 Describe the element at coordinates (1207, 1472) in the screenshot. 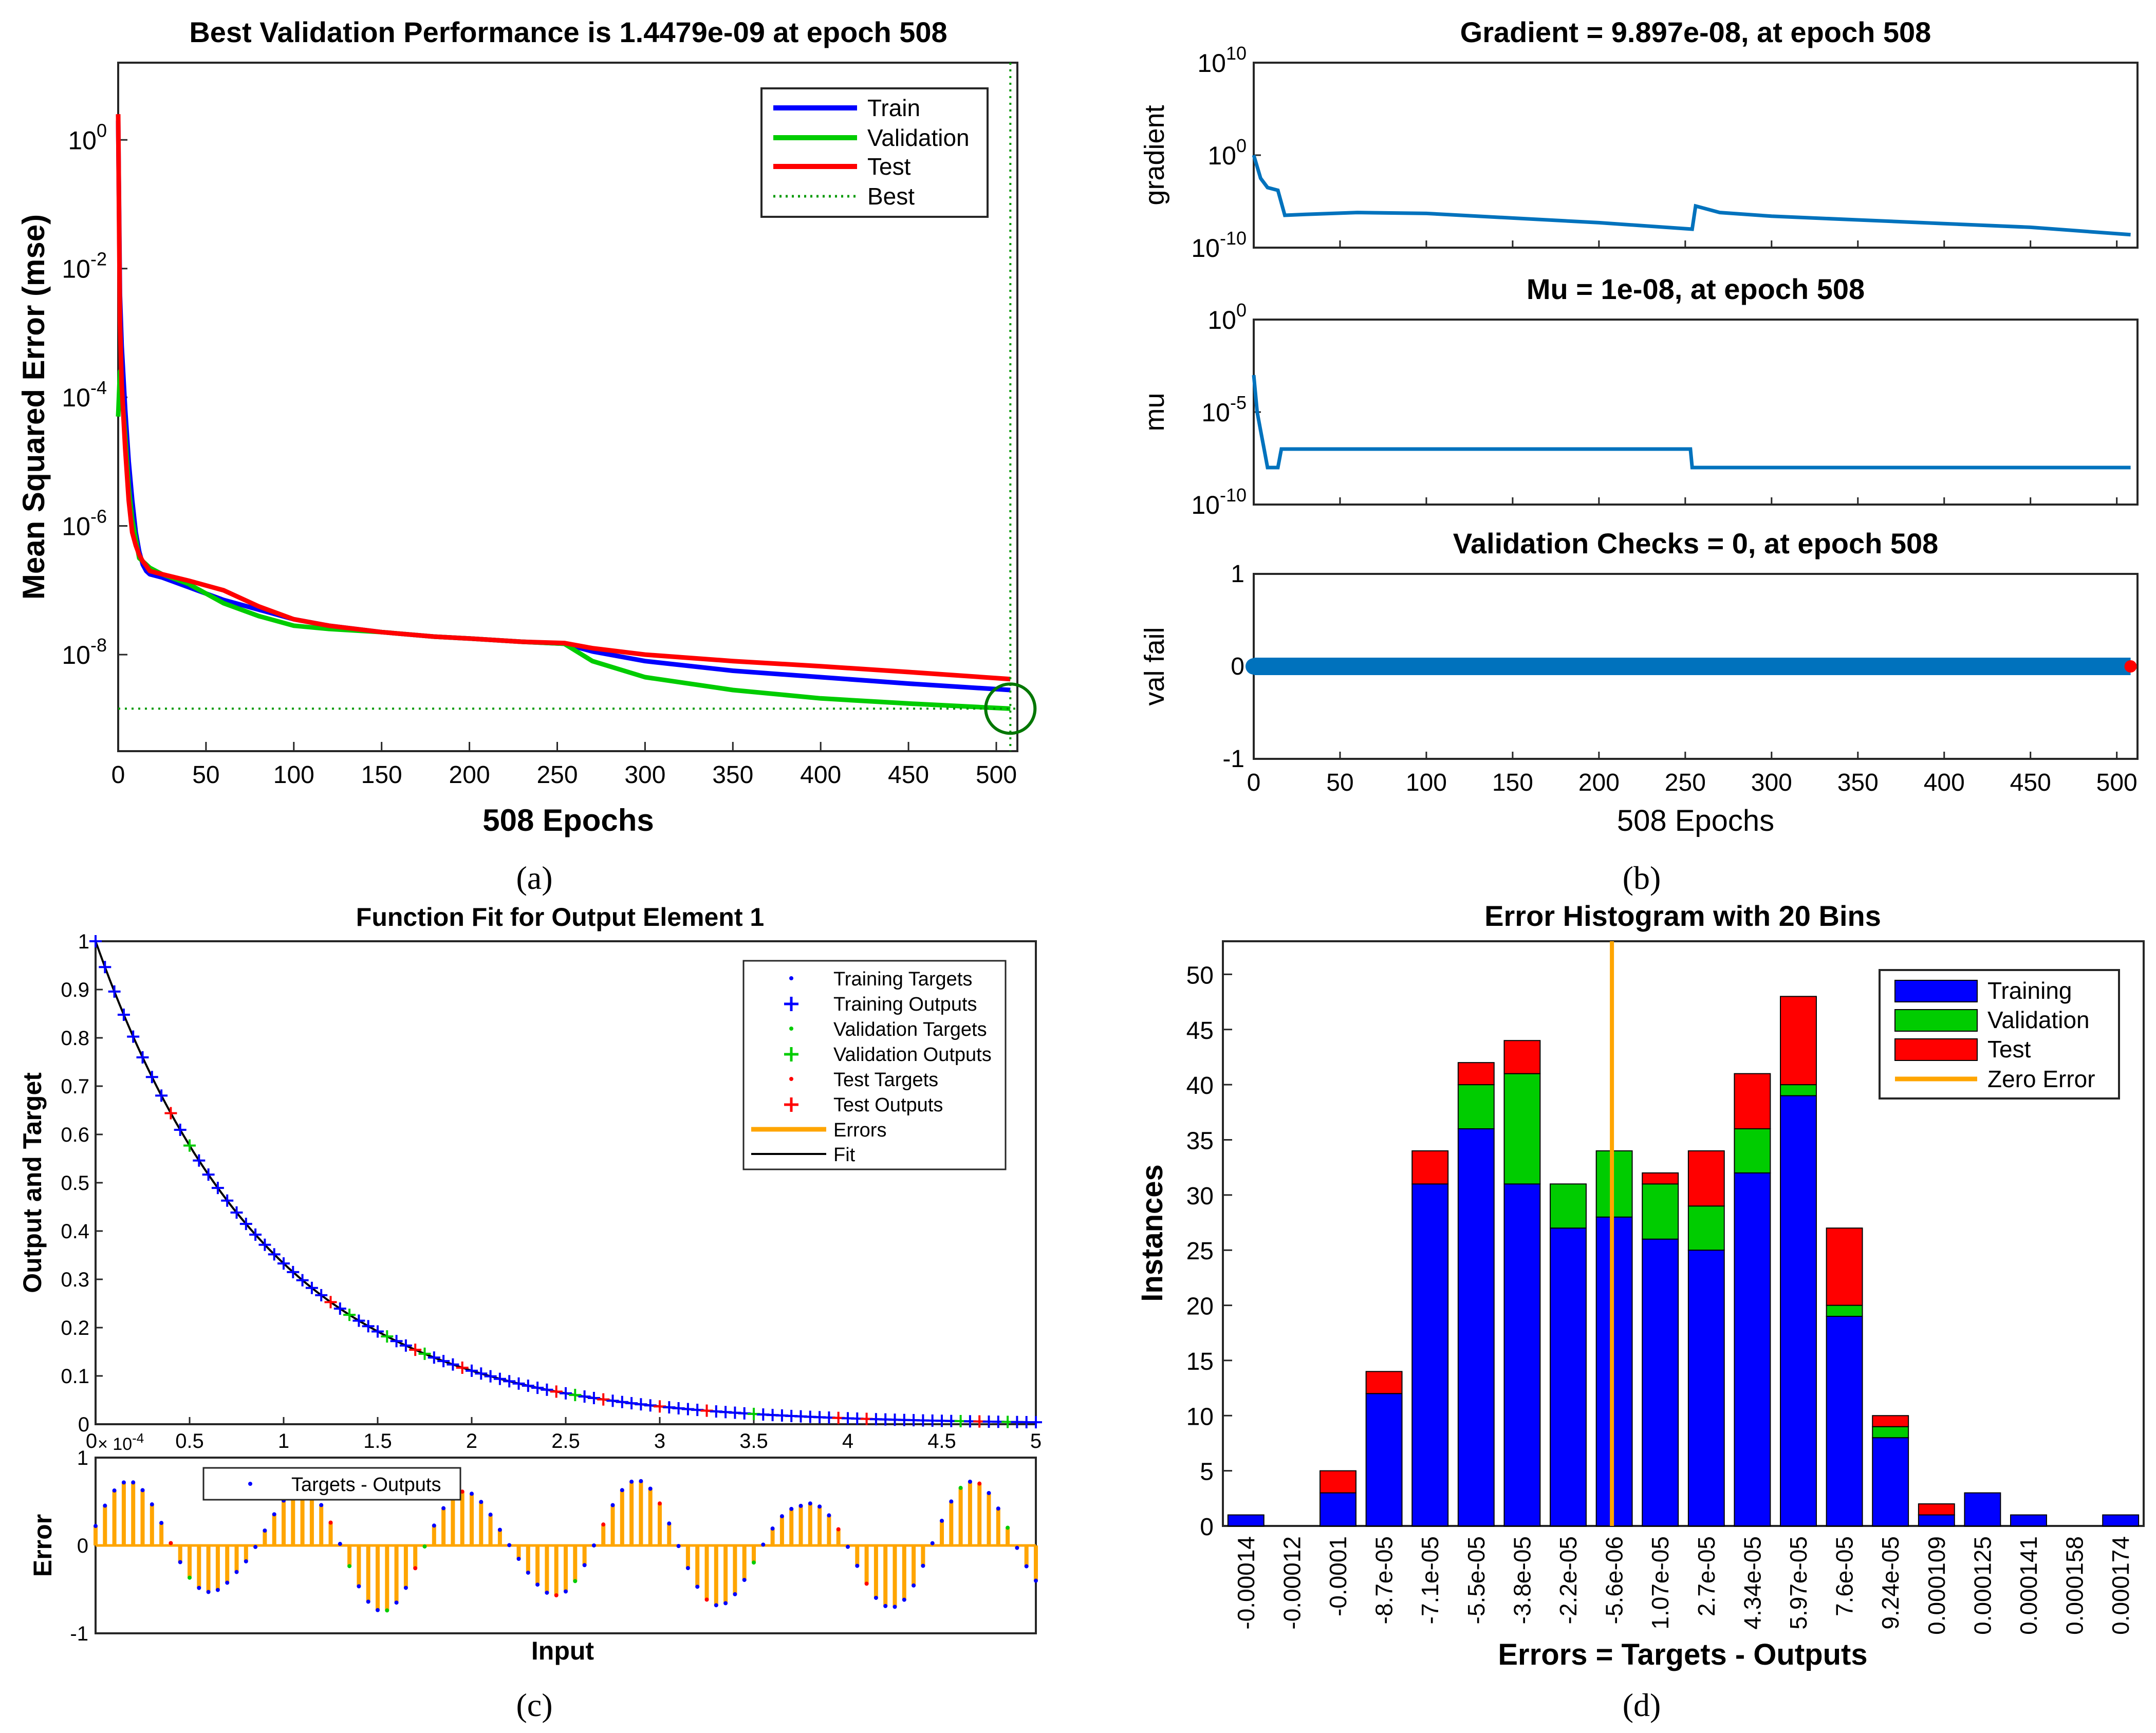

I see `y-tick-label: 5` at that location.